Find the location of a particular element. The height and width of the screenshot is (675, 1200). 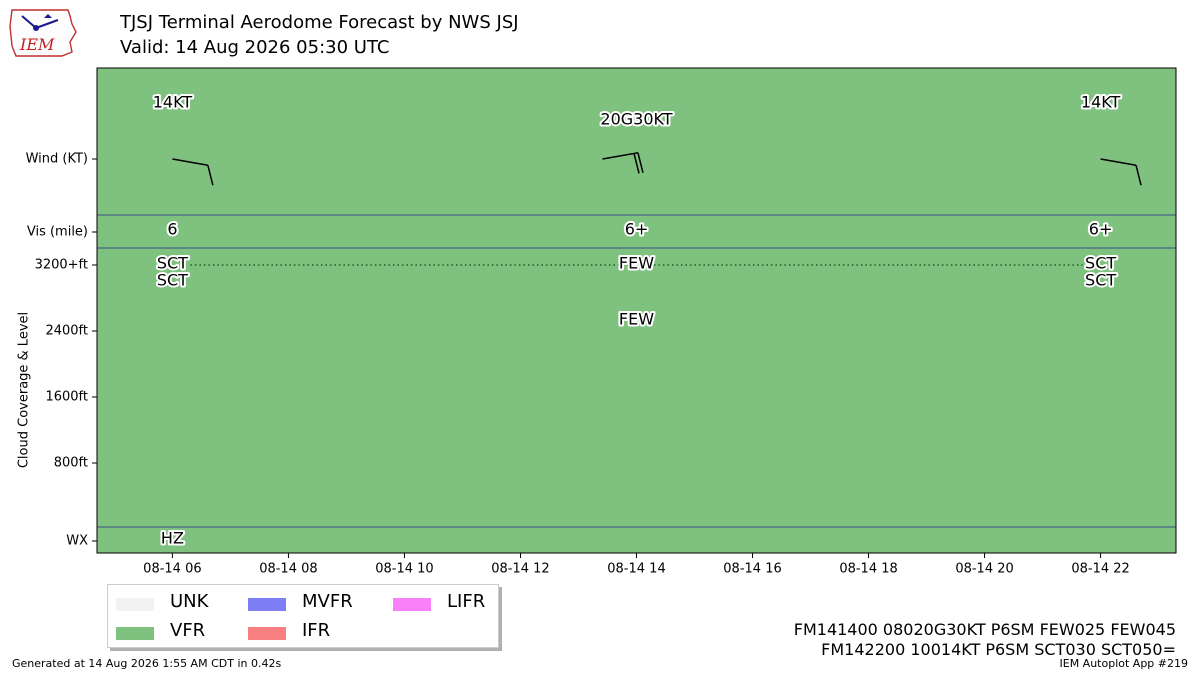

x-tick-label: 08-14 14 is located at coordinates (636, 569).